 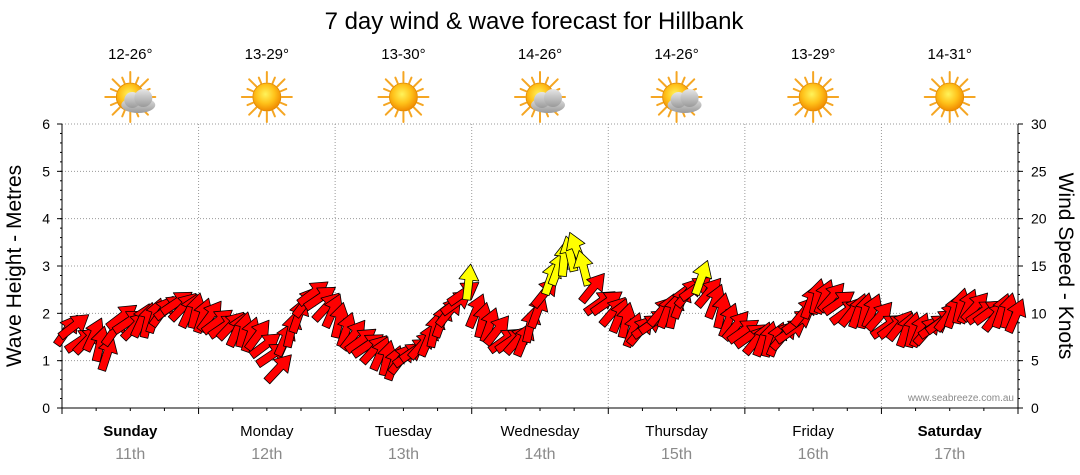 What do you see at coordinates (46, 313) in the screenshot?
I see `left-tick-label: 2` at bounding box center [46, 313].